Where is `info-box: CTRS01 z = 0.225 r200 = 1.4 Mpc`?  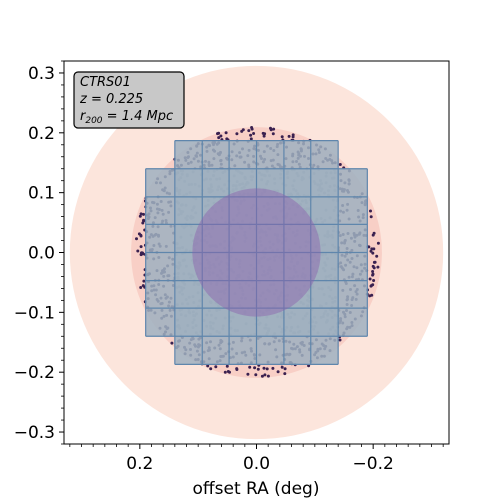
info-box: CTRS01 z = 0.225 r200 = 1.4 Mpc is located at coordinates (129, 100).